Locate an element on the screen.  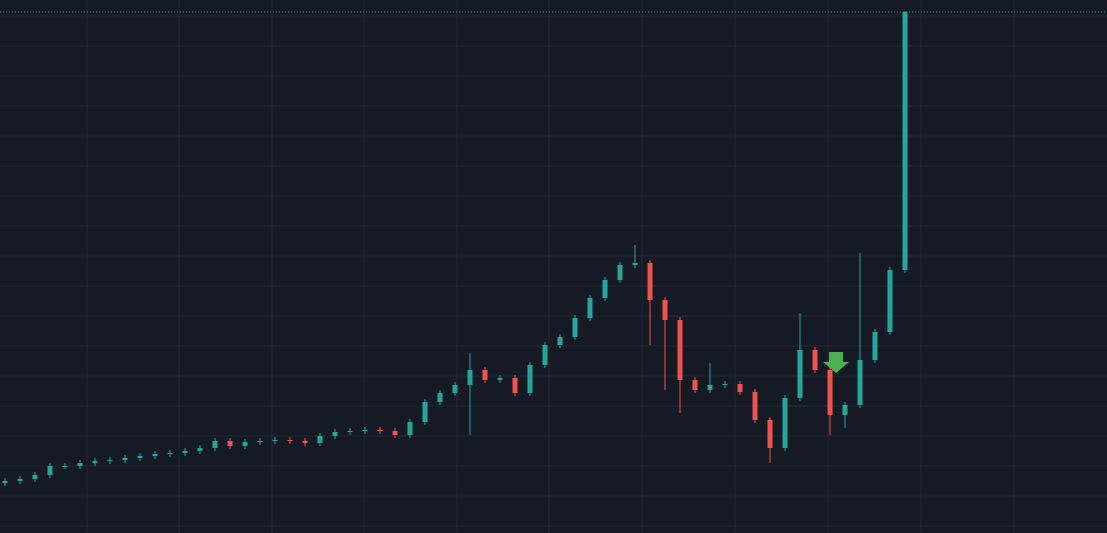
arrow-marker is located at coordinates (836, 362).